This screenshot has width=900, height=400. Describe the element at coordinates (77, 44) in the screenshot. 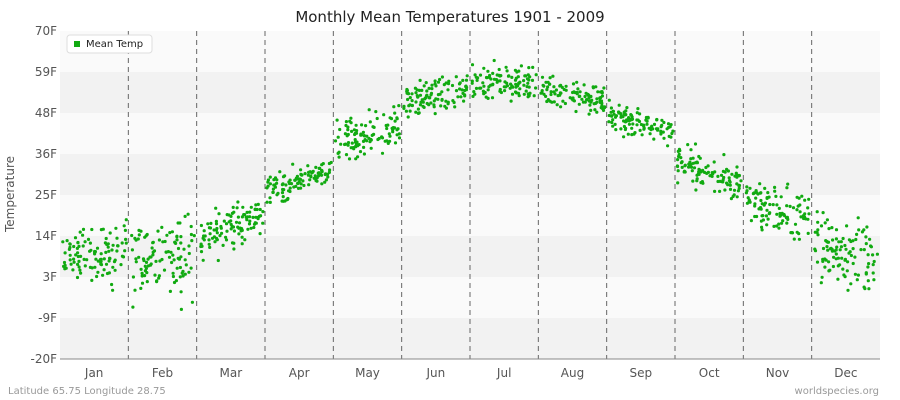

I see `legend-marker` at that location.